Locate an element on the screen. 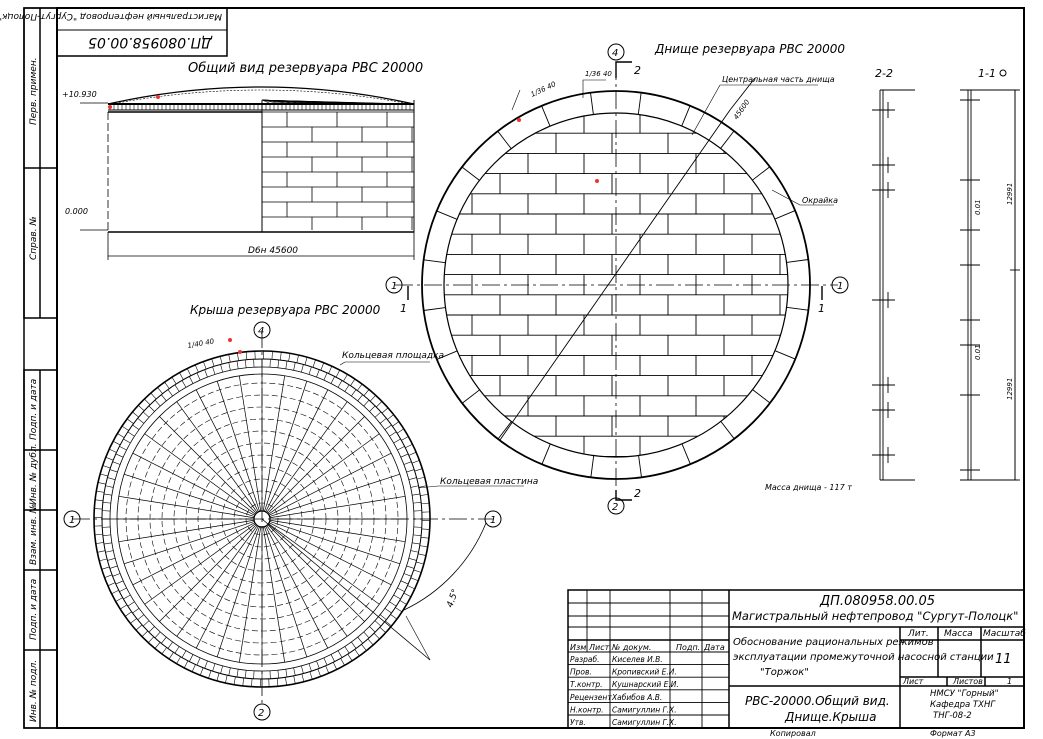  tb-col-header: Лист is located at coordinates (599, 647).